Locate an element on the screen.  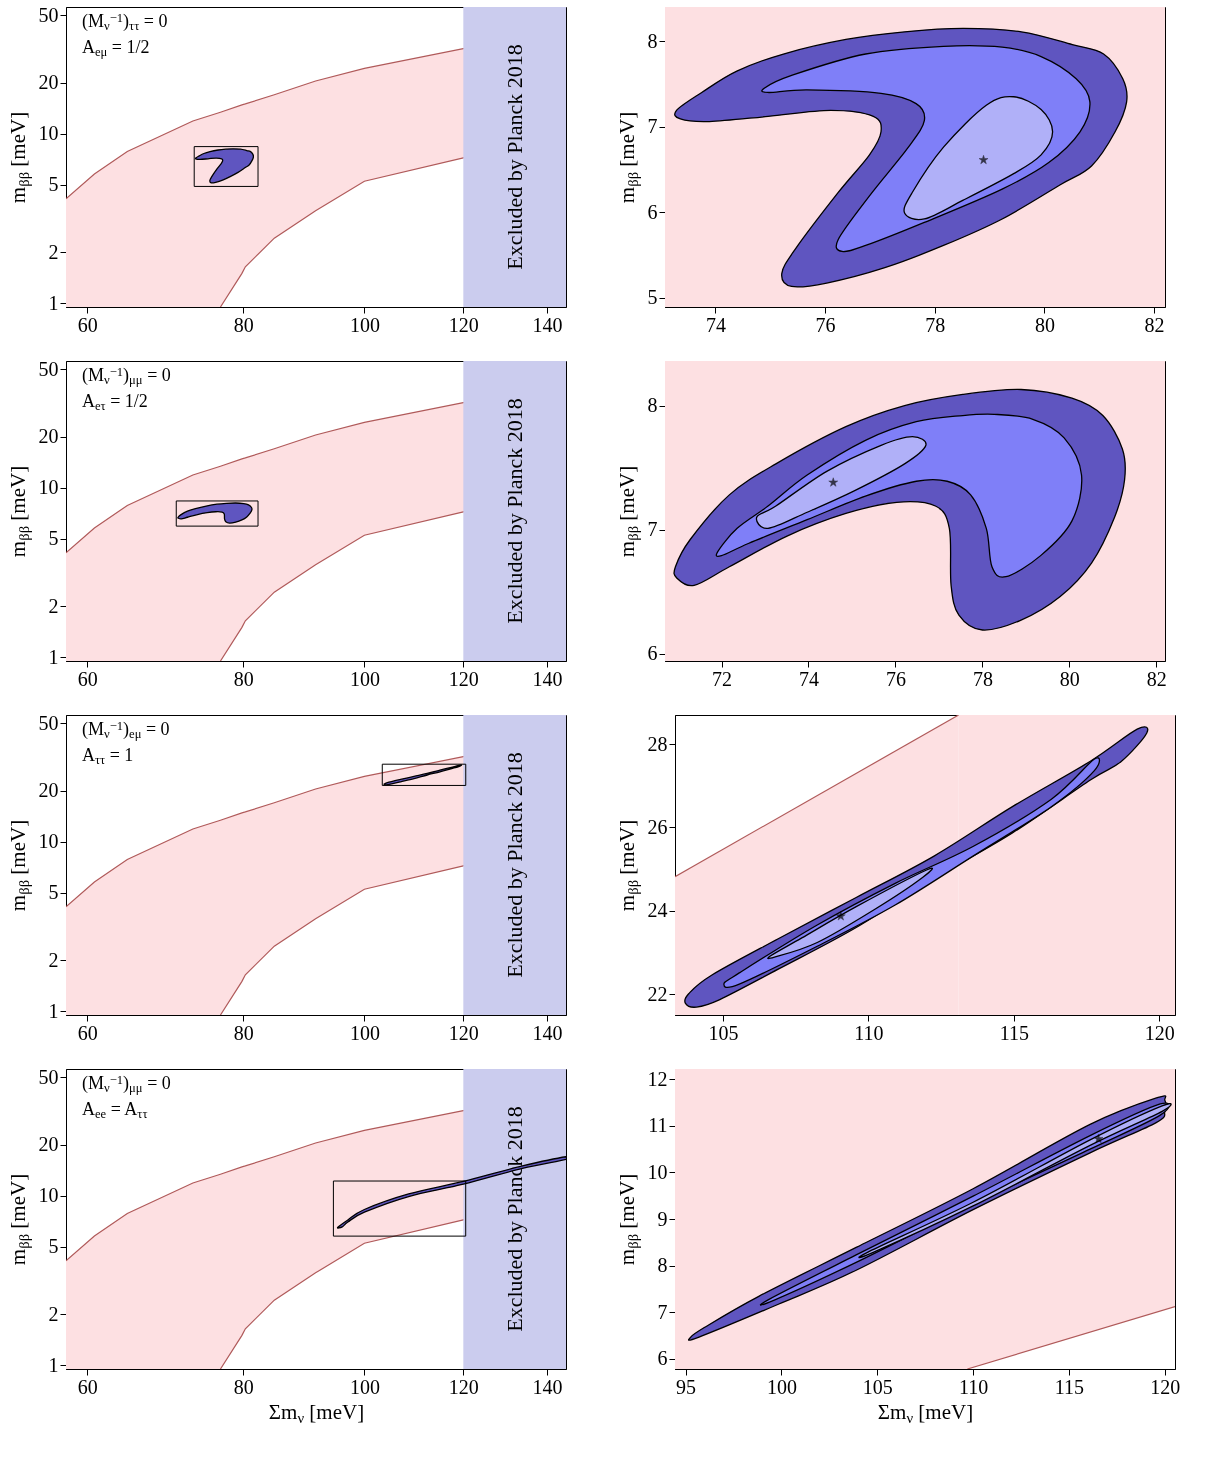
y-tick-label: 26 is located at coordinates (657, 827).